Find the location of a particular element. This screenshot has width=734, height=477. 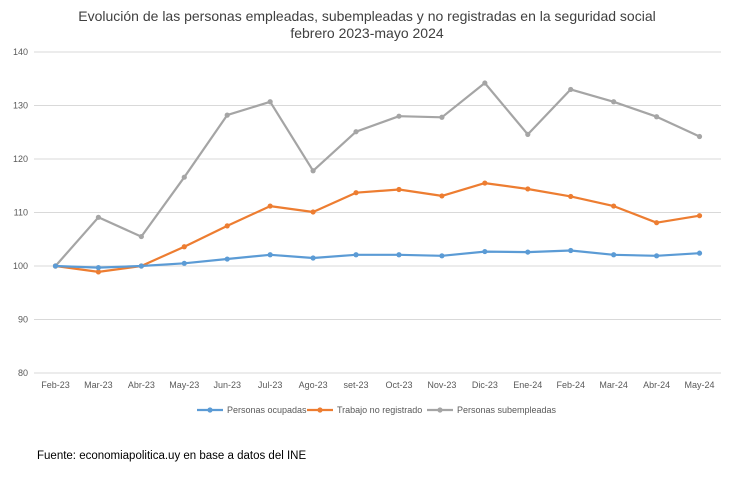

x-tick-label: Oct-23 is located at coordinates (398, 385).